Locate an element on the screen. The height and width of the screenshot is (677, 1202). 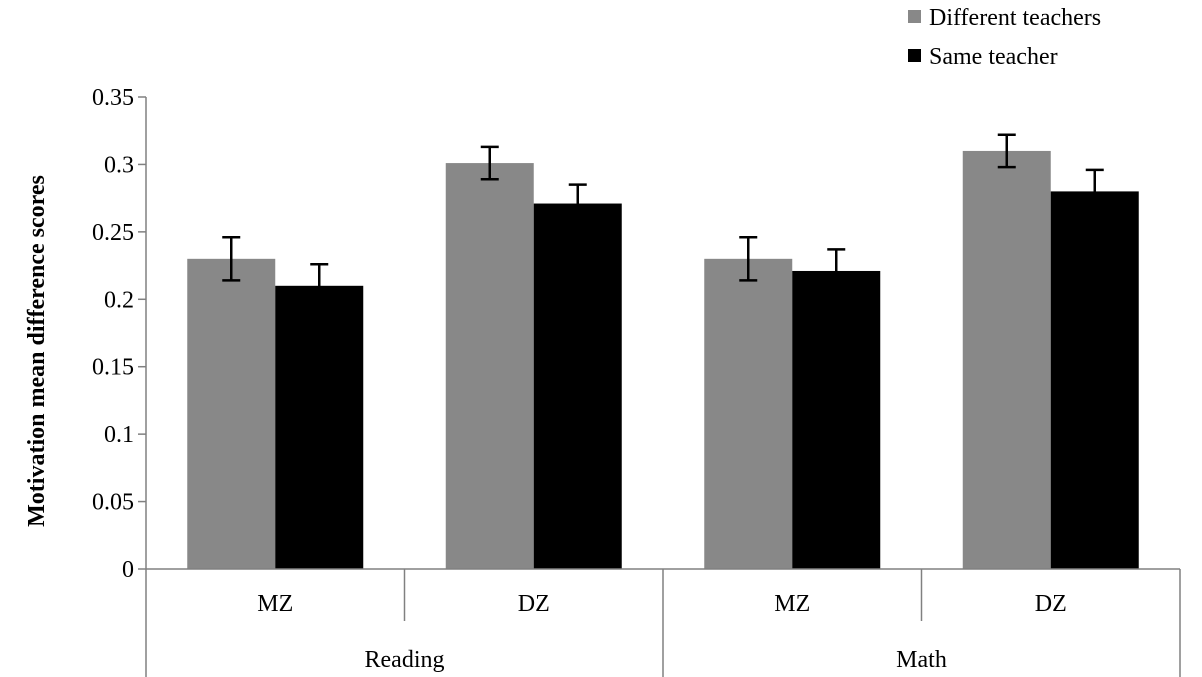
y-axis: 0 0.05 0.1 0.15 0.2 0.25 0.3 0.35 is located at coordinates (119, 334).